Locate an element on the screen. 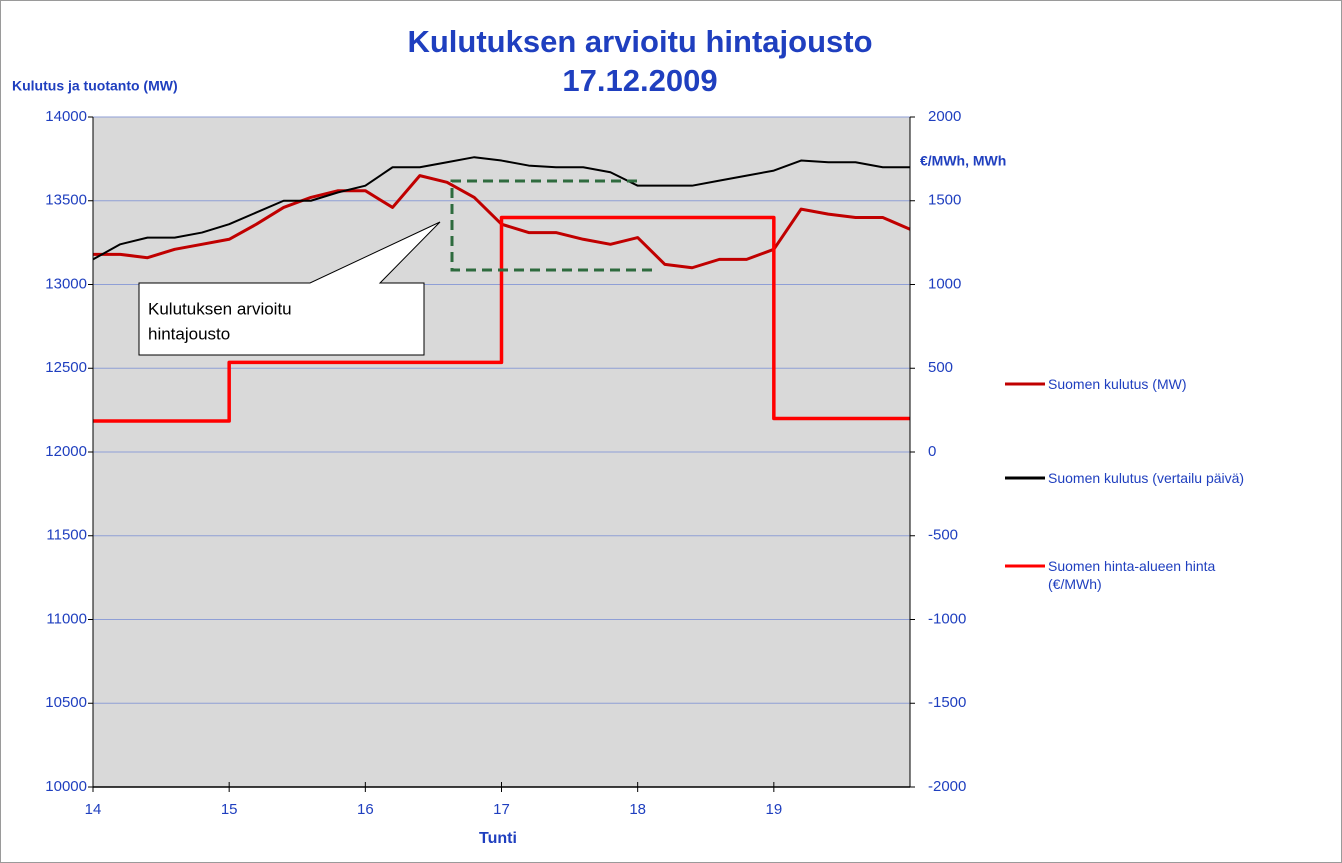 This screenshot has width=1342, height=863. x-tick-label: 15 is located at coordinates (229, 809).